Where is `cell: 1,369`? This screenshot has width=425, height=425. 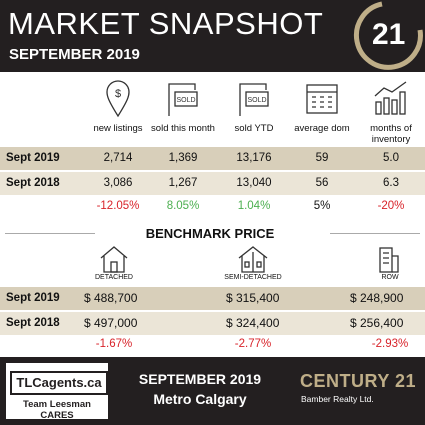
cell: 1,369 is located at coordinates (183, 158).